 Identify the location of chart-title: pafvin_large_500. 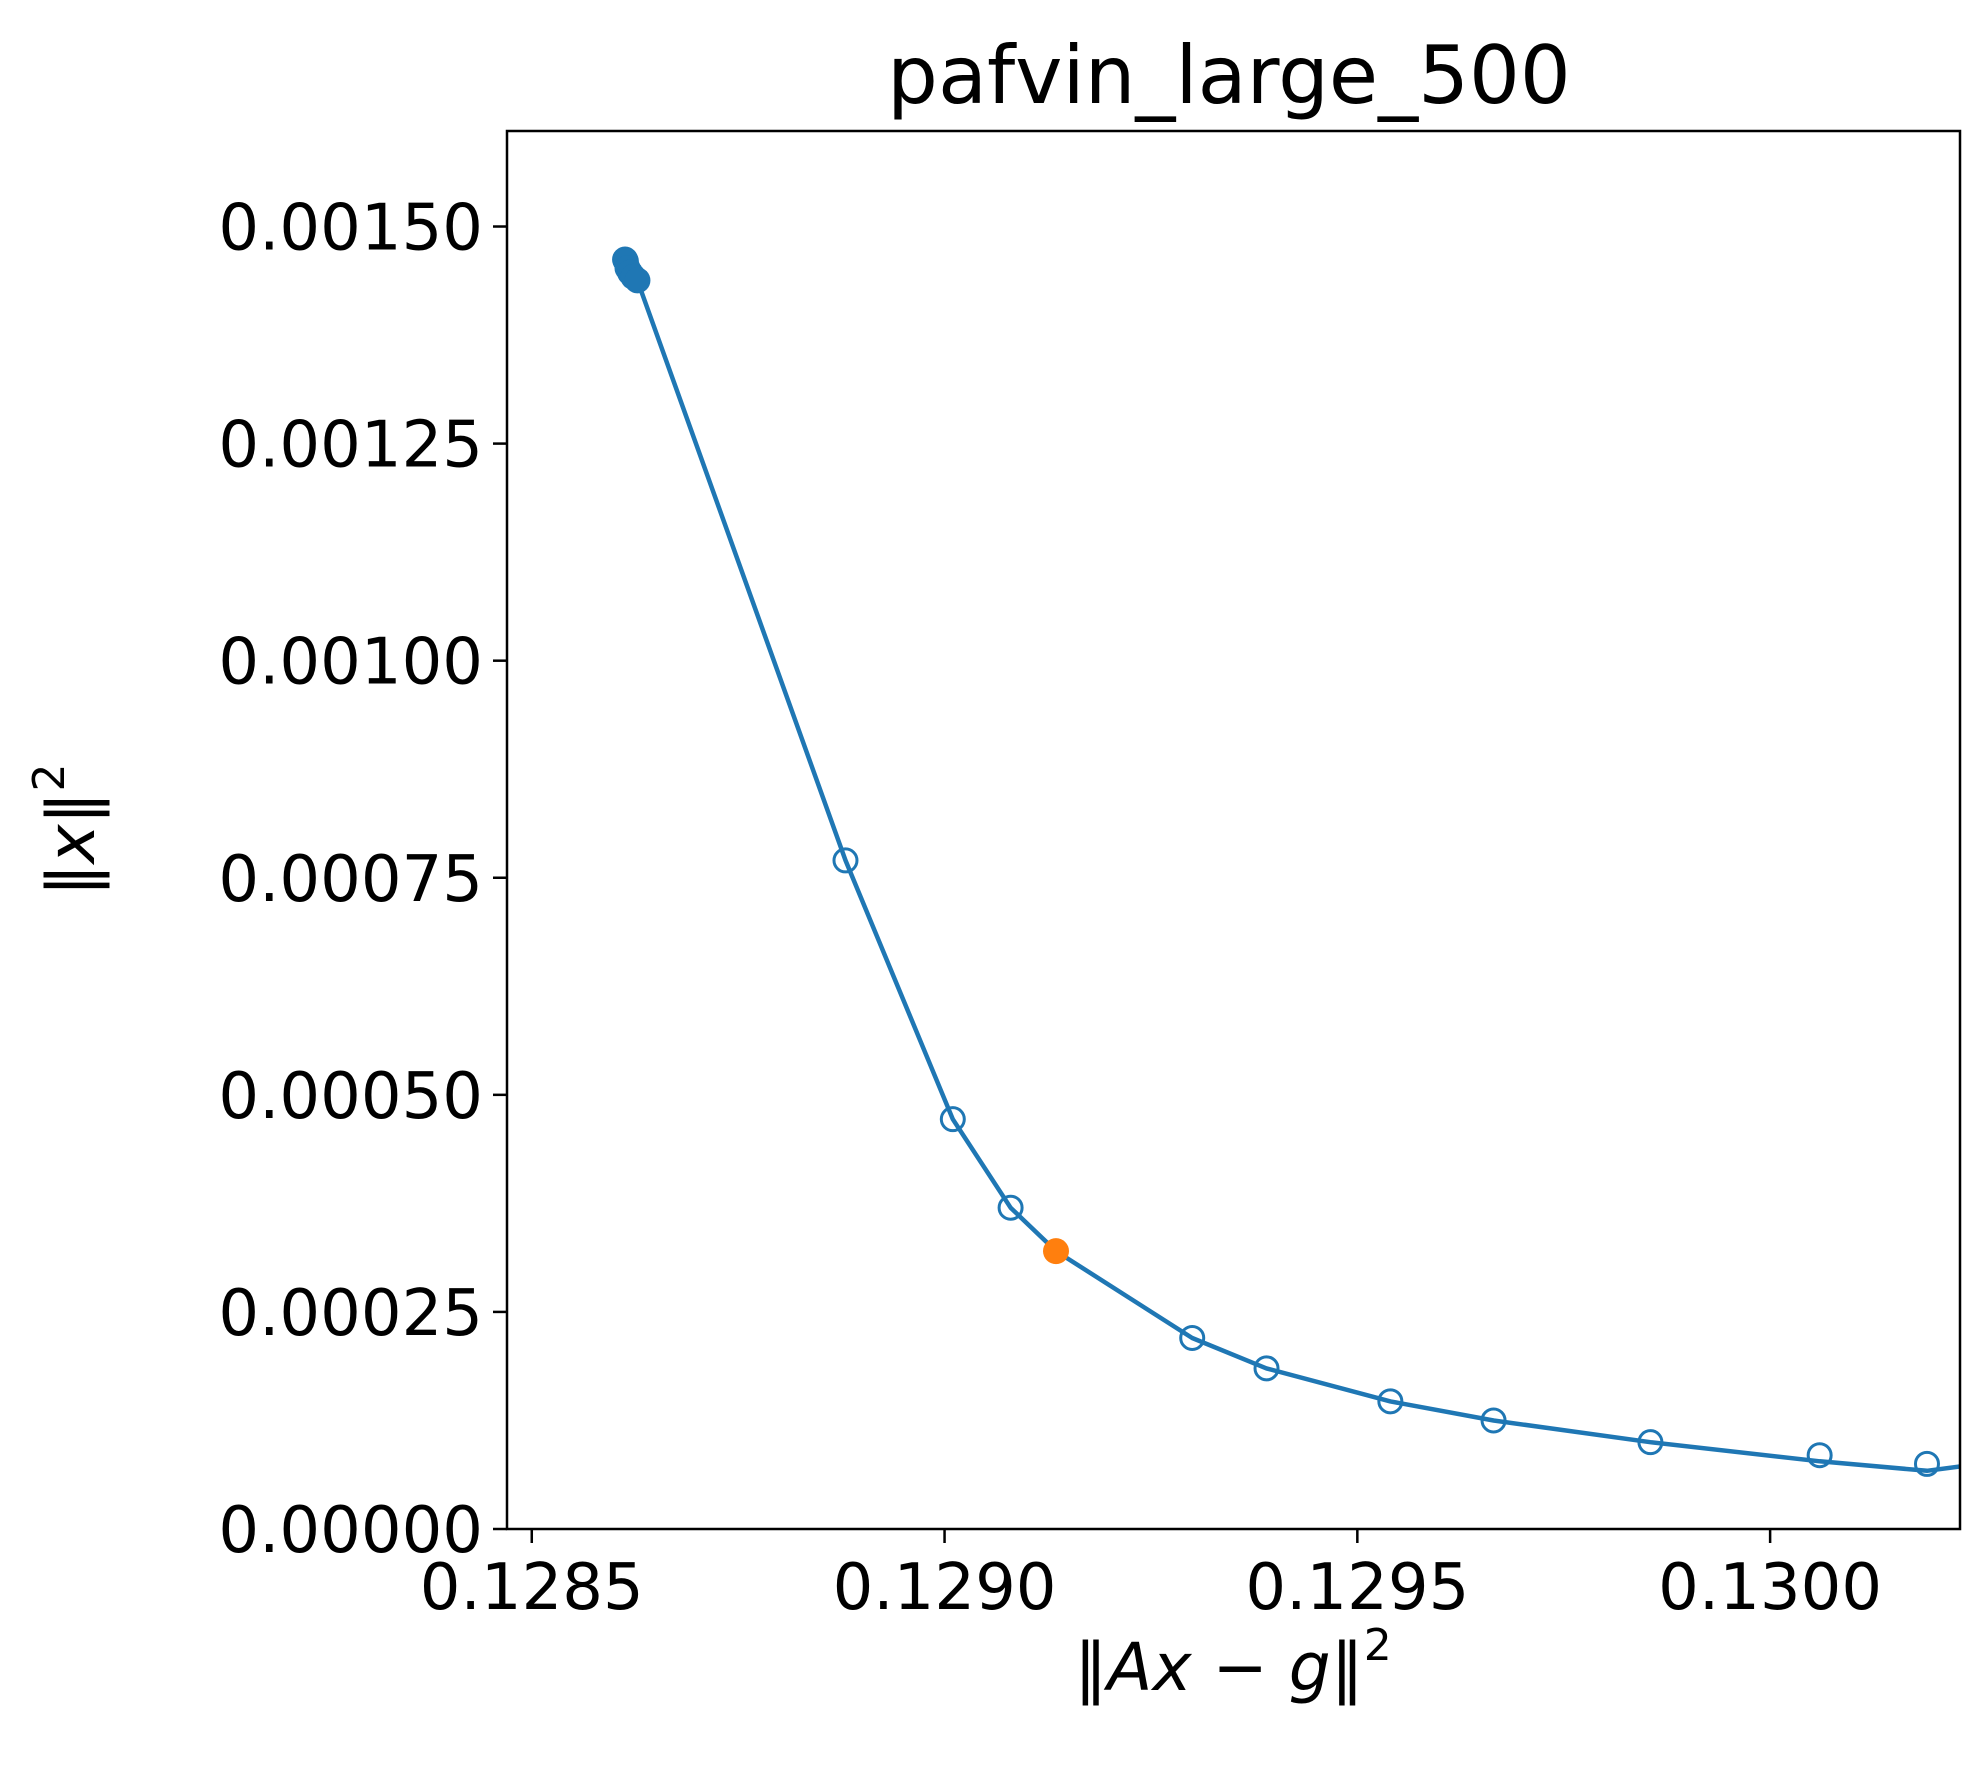
(1229, 75).